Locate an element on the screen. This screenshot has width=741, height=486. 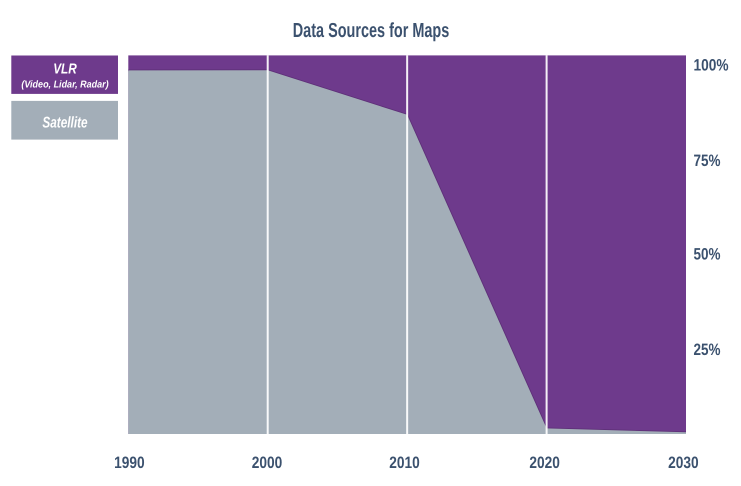
svg-text: 2010 is located at coordinates (404, 463).